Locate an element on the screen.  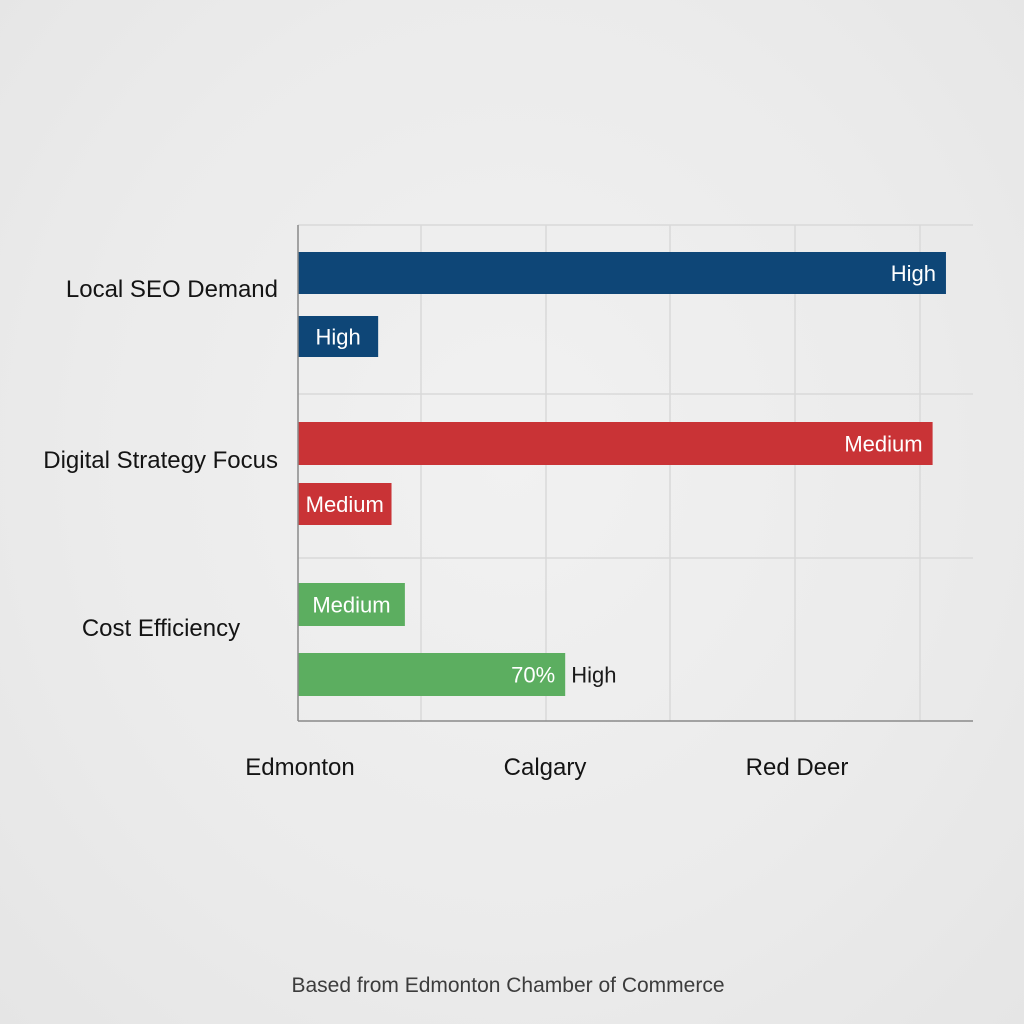
x-tick-label: Calgary is located at coordinates (545, 767).